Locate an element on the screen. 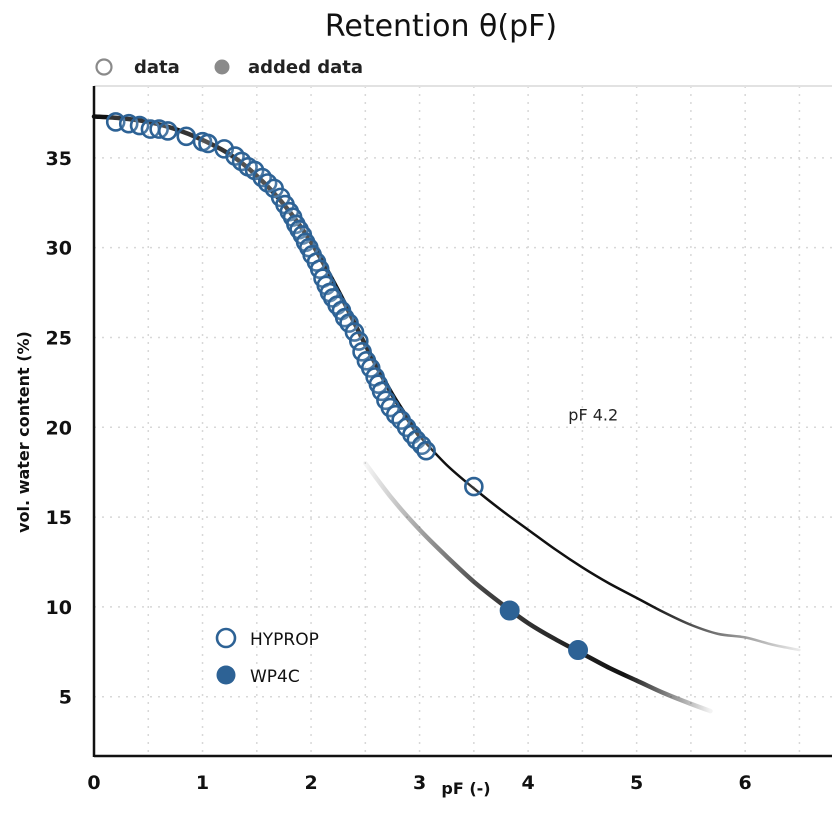 The width and height of the screenshot is (832, 836). top-legend: data added data is located at coordinates (229, 67).